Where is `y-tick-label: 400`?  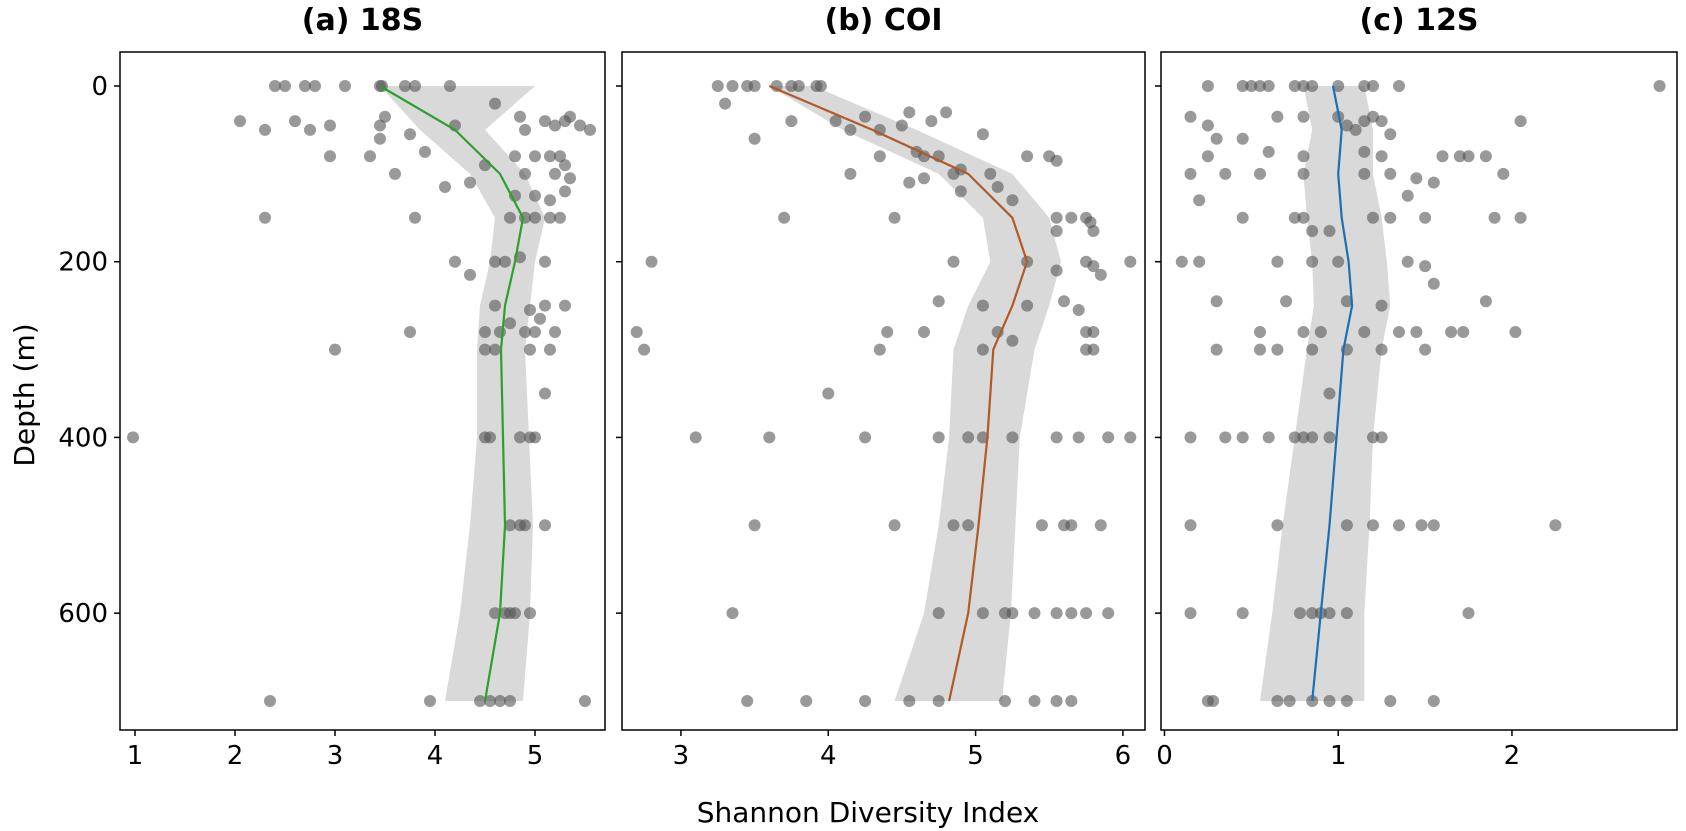 y-tick-label: 400 is located at coordinates (83, 438).